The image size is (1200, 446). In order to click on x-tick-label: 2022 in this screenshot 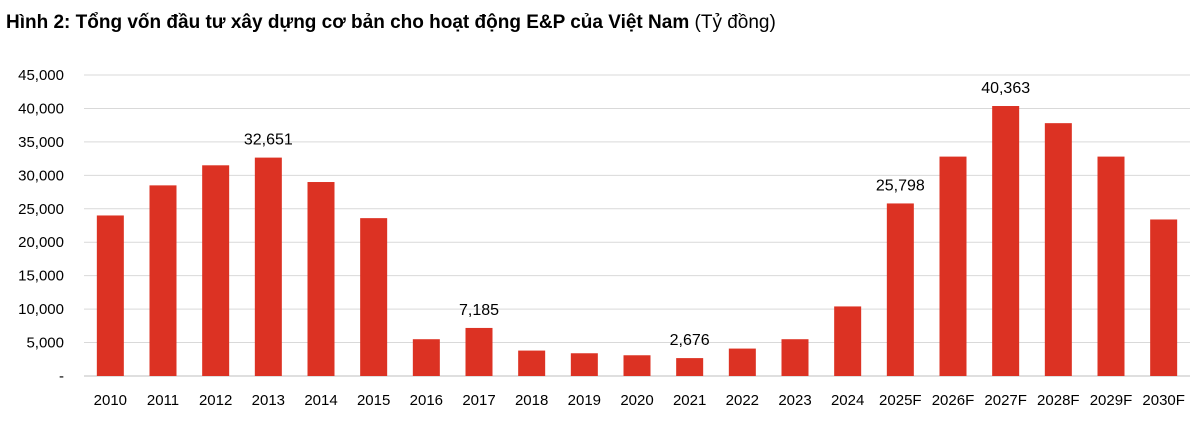, I will do `click(742, 400)`.